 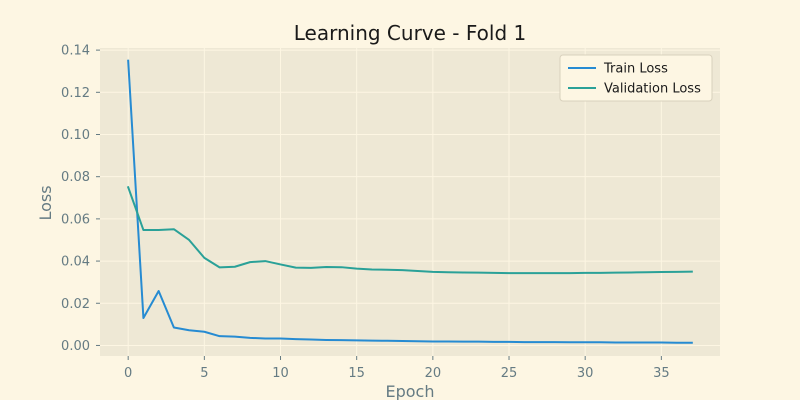 What do you see at coordinates (509, 373) in the screenshot?
I see `x-tick-label: 25` at bounding box center [509, 373].